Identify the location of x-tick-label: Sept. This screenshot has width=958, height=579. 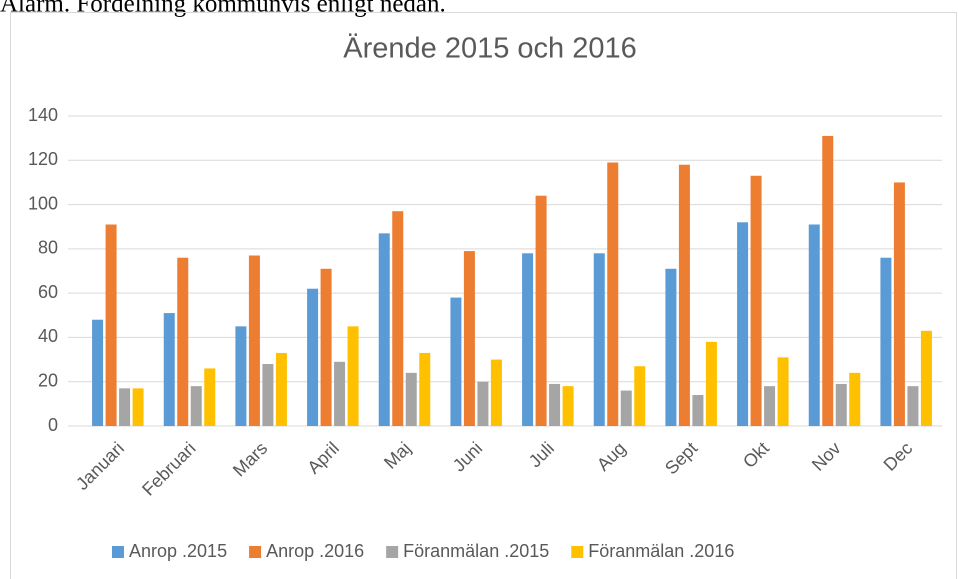
(681, 458).